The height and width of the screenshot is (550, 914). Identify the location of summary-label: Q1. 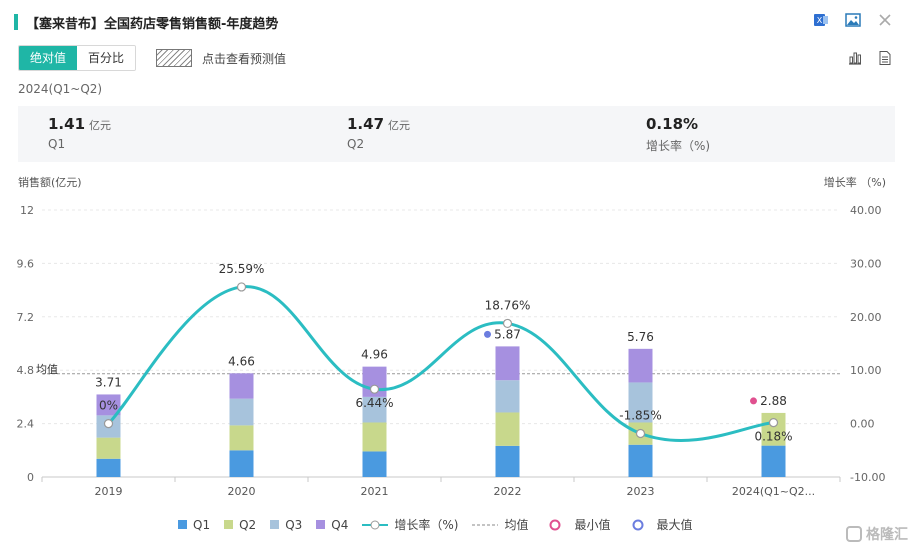
(57, 144).